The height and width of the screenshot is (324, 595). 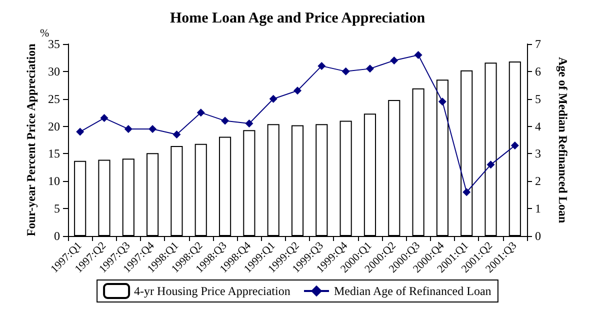 What do you see at coordinates (538, 181) in the screenshot?
I see `y2-tick-label: 2` at bounding box center [538, 181].